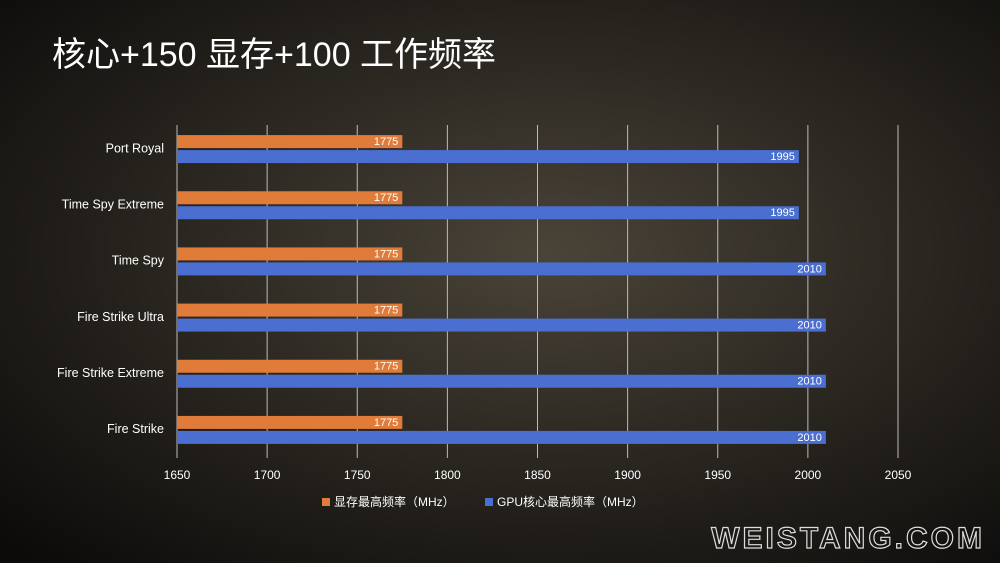 The image size is (1000, 563). Describe the element at coordinates (267, 475) in the screenshot. I see `x-tick-label: 1700` at that location.